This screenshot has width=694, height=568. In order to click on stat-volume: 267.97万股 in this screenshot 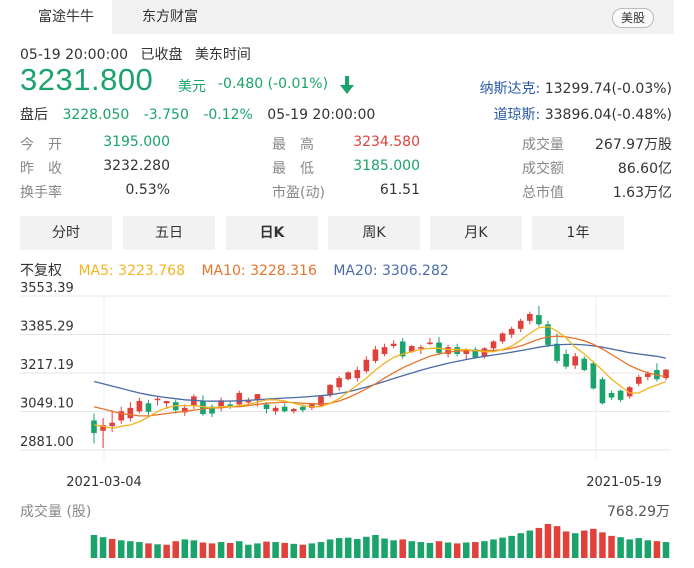, I will do `click(633, 145)`.